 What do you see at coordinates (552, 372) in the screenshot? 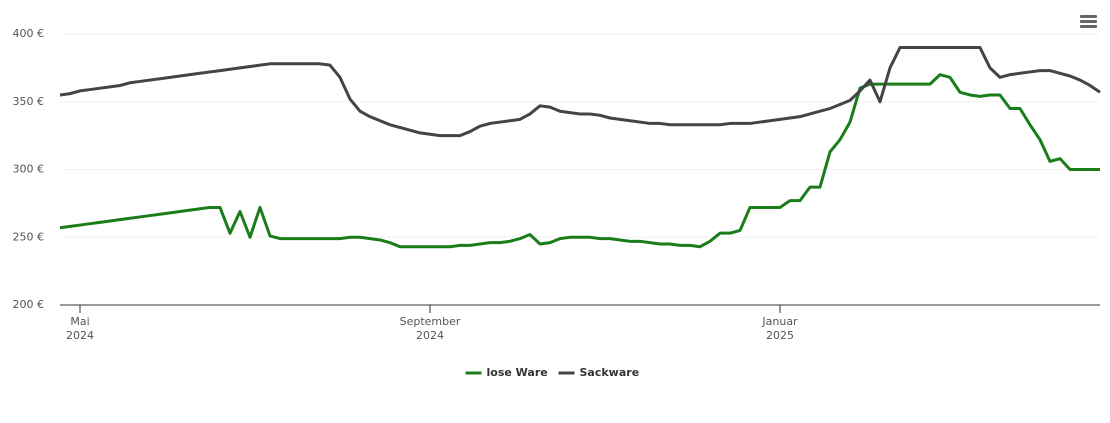
I see `legend: lose Ware Sackware` at bounding box center [552, 372].